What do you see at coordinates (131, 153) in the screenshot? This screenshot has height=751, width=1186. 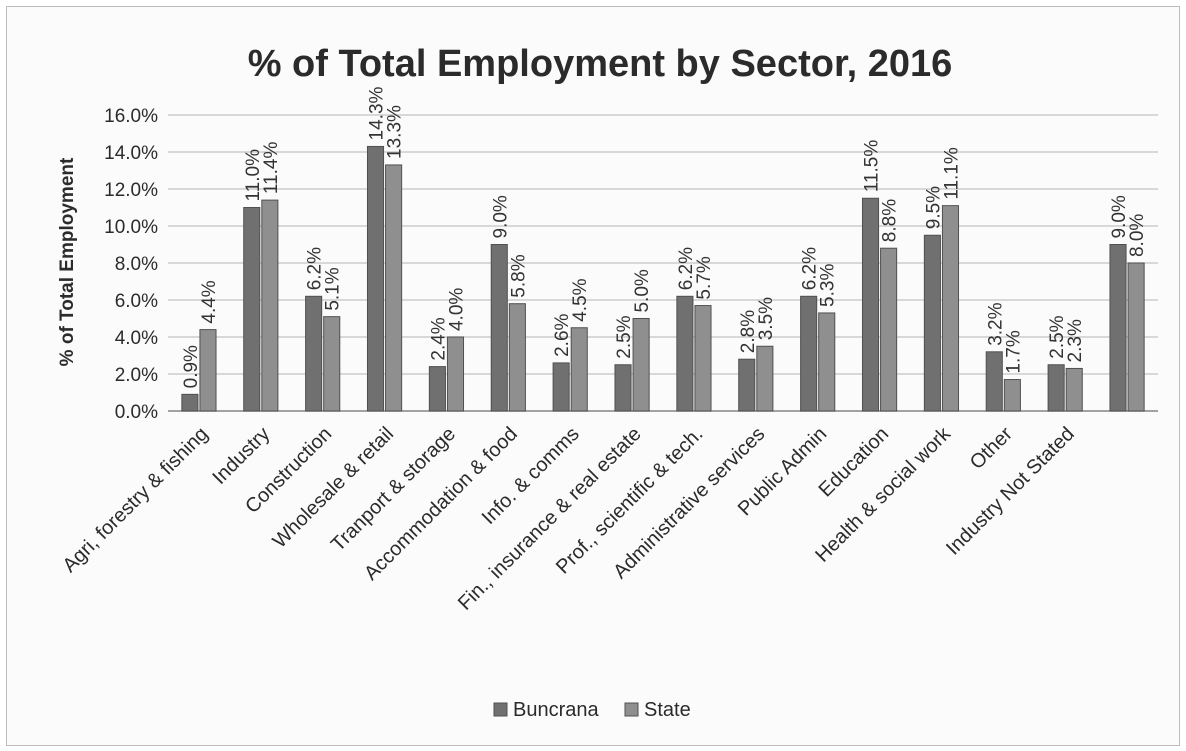 I see `y-tick-label: 14.0%` at bounding box center [131, 153].